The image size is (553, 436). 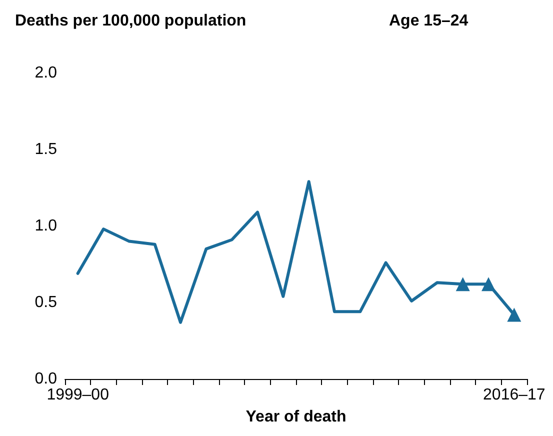 What do you see at coordinates (296, 417) in the screenshot?
I see `x-axis-title: Year of death` at bounding box center [296, 417].